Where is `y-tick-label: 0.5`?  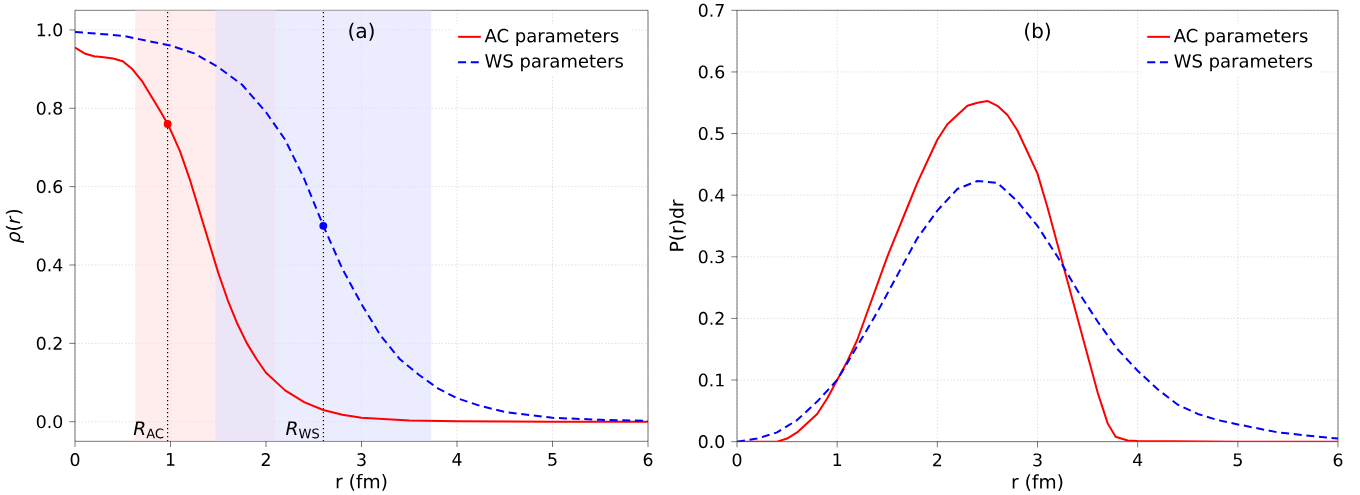
y-tick-label: 0.5 is located at coordinates (711, 134).